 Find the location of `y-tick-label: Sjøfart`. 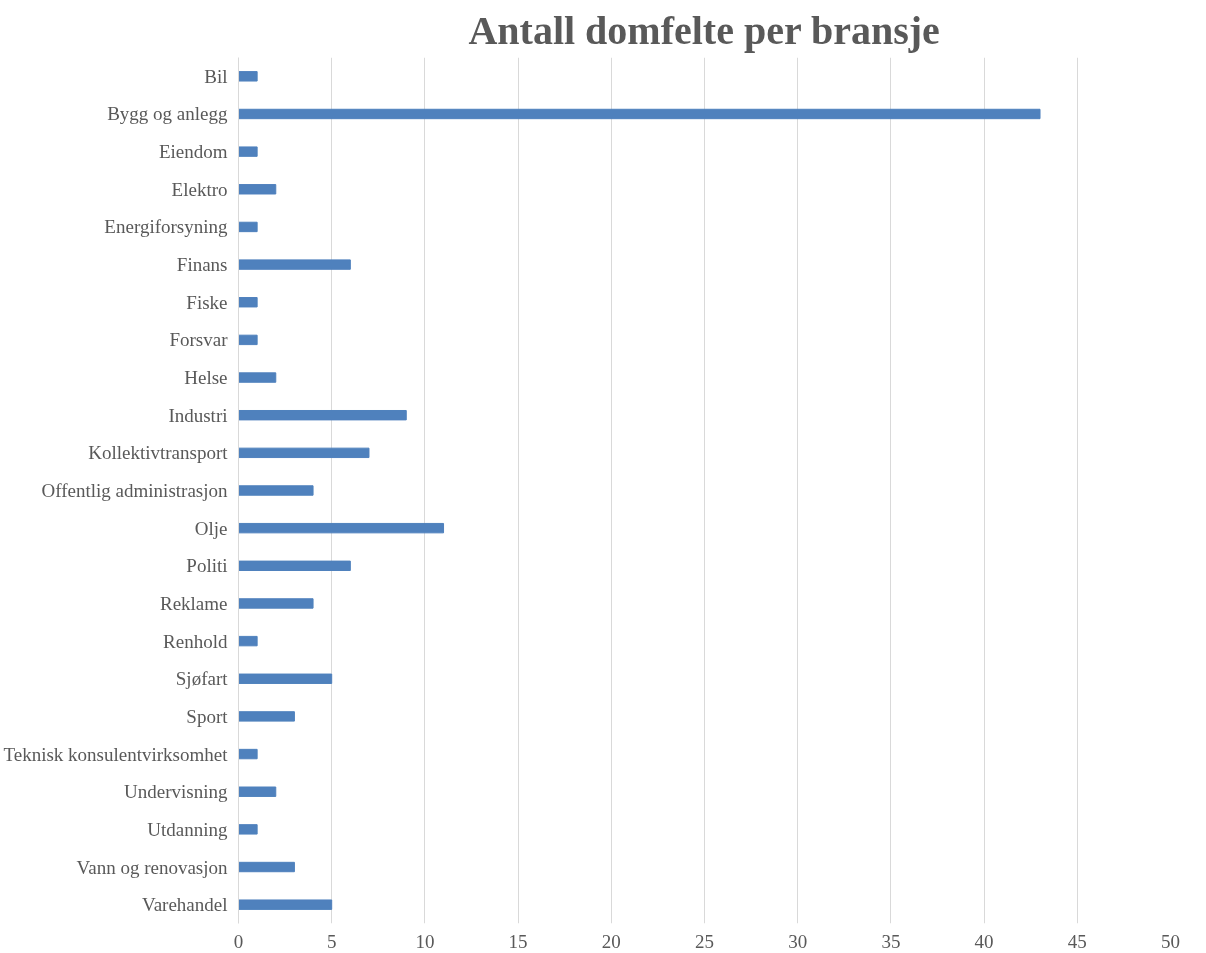

y-tick-label: Sjøfart is located at coordinates (202, 679).